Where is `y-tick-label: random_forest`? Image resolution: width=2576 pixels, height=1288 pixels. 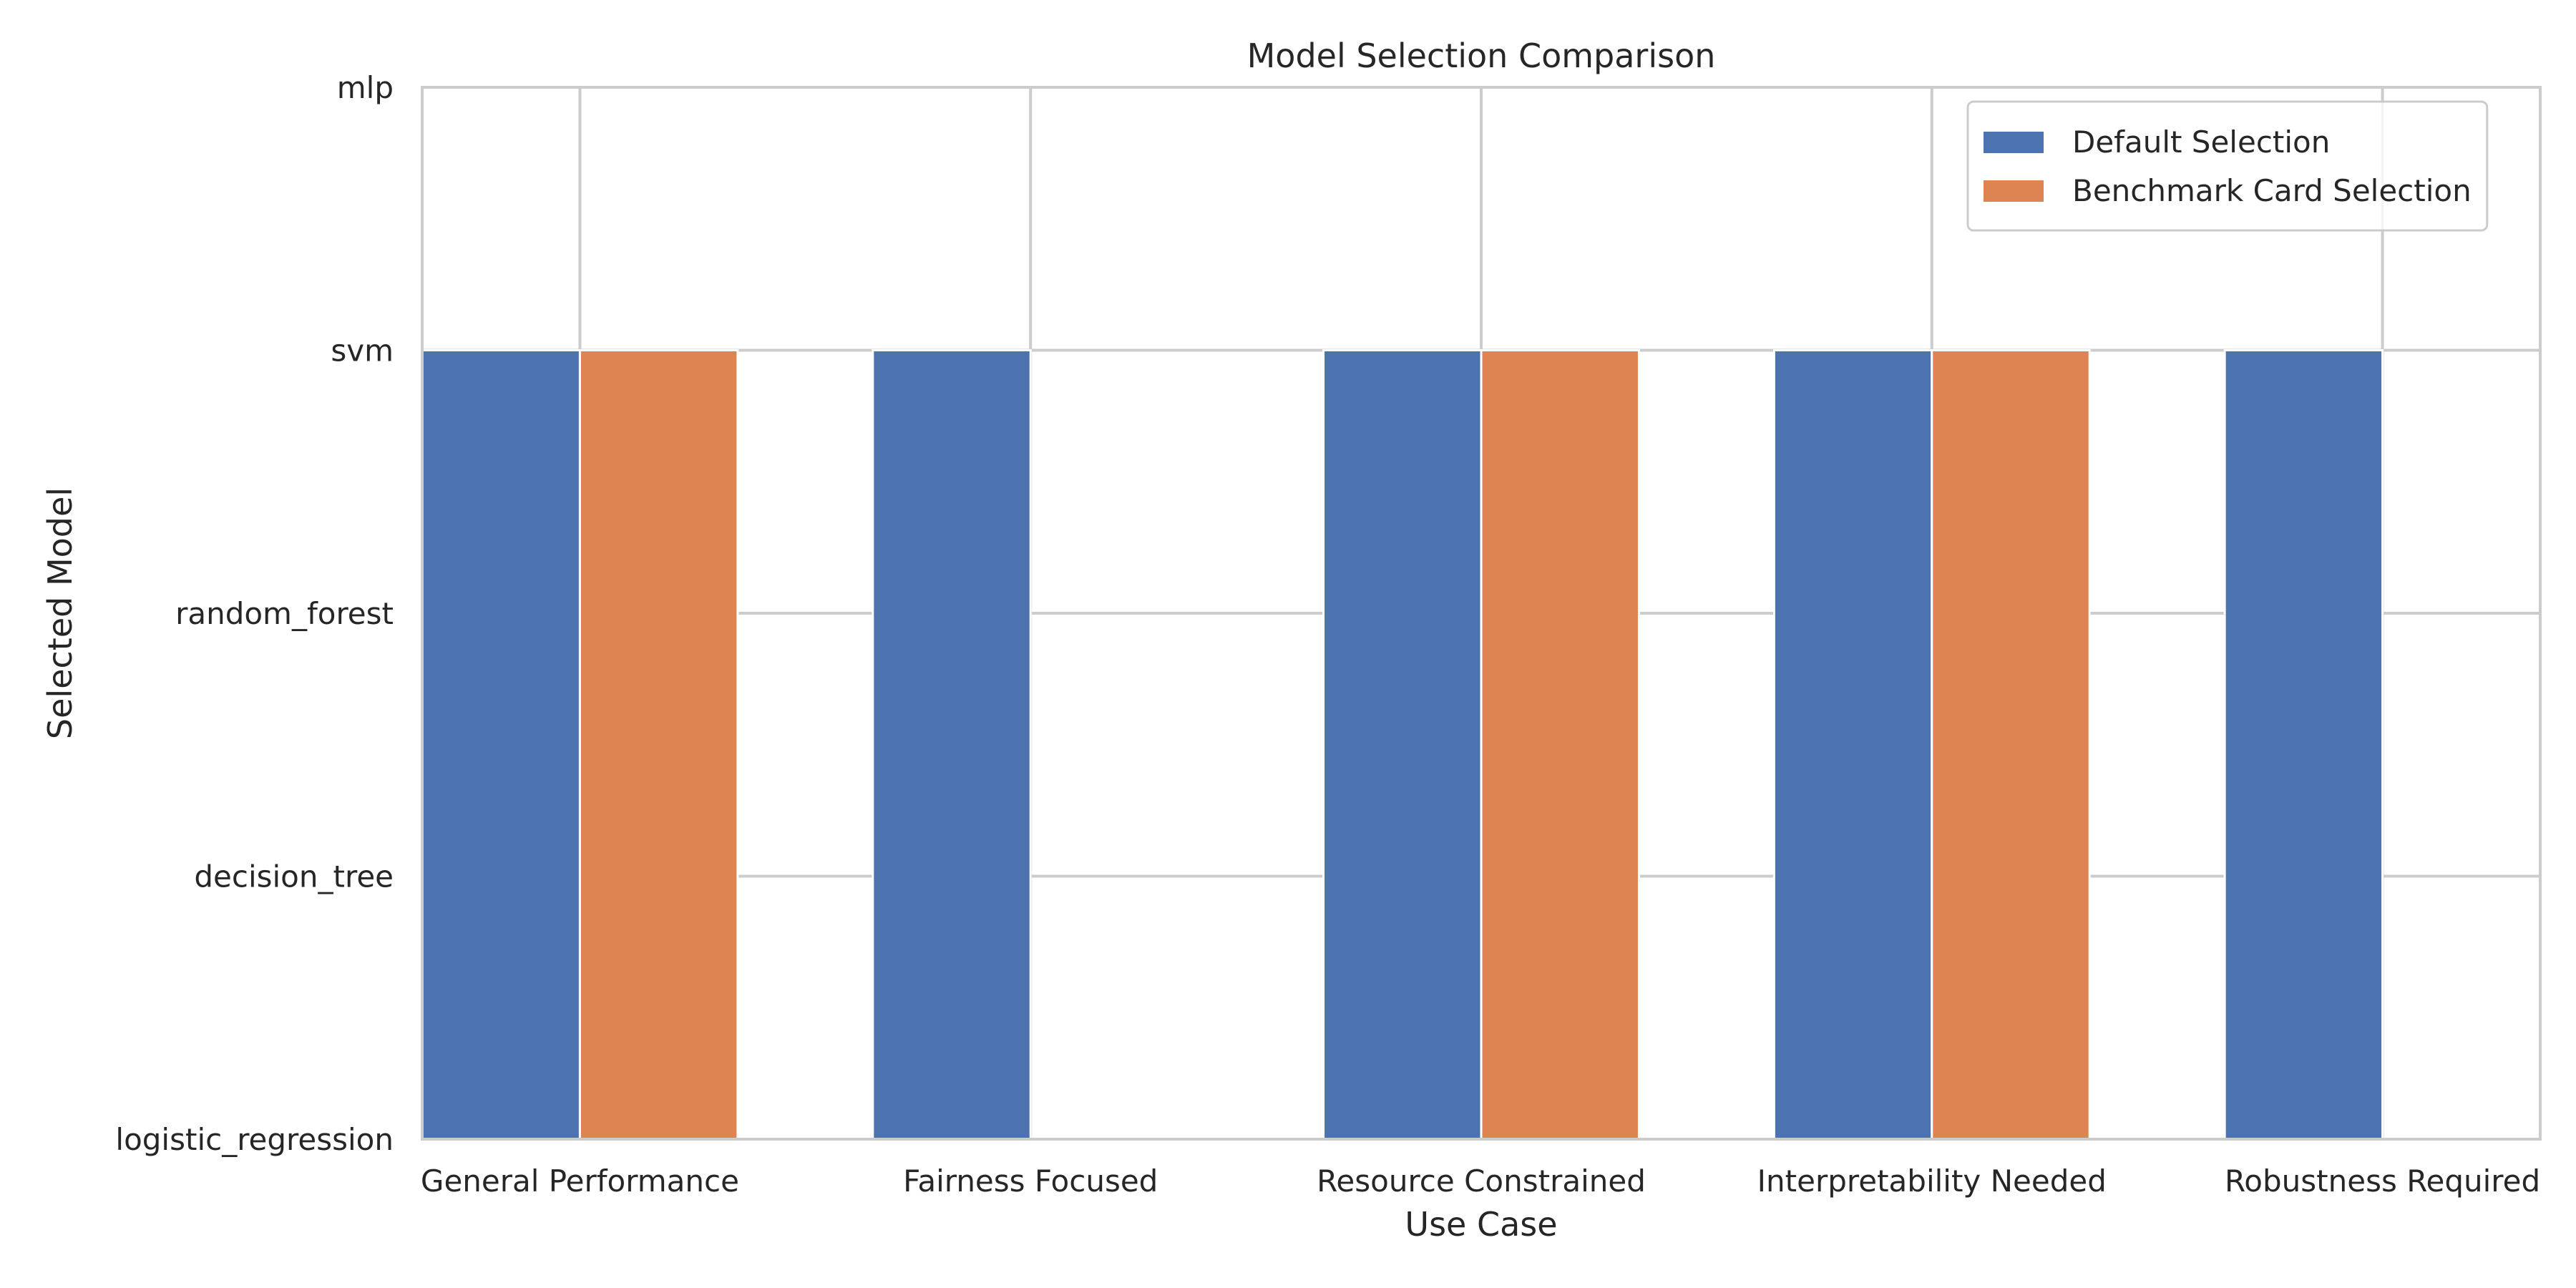
y-tick-label: random_forest is located at coordinates (284, 613).